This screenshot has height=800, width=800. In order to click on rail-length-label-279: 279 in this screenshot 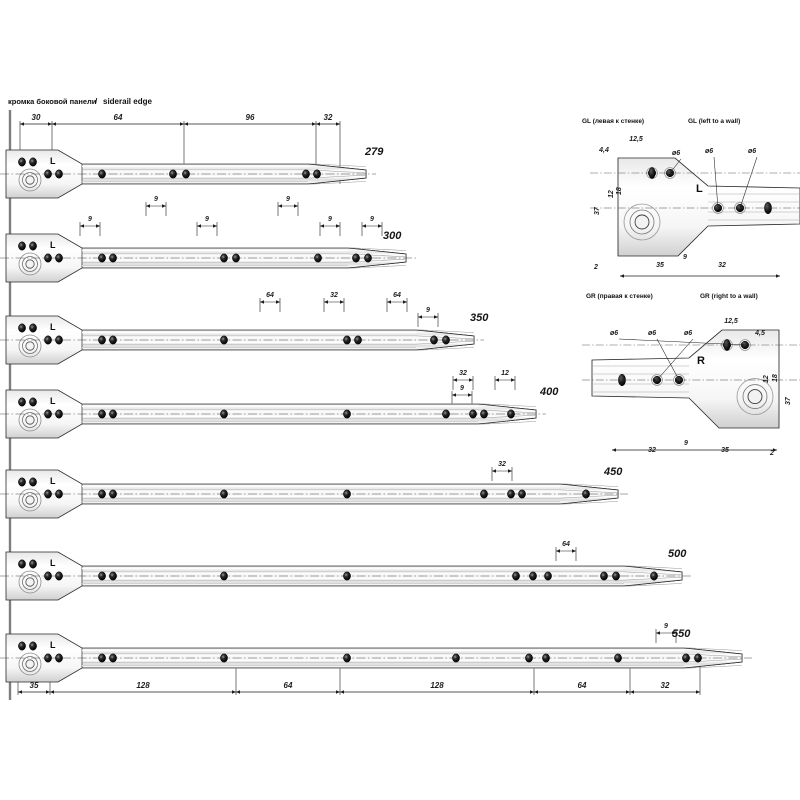, I will do `click(374, 152)`.